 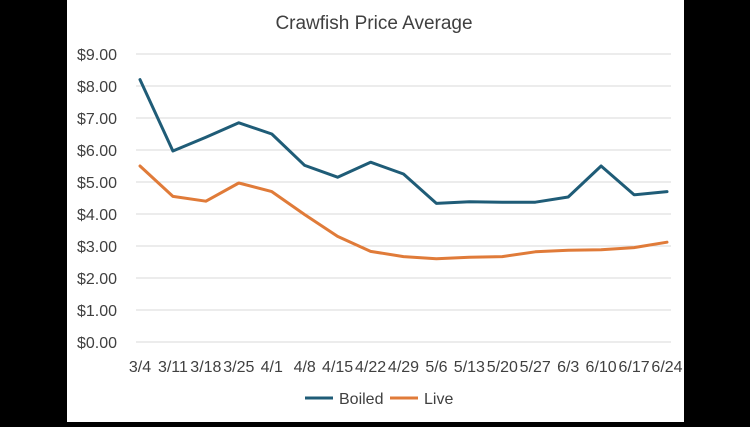 I want to click on x-tick-label: 4/15, so click(x=337, y=367).